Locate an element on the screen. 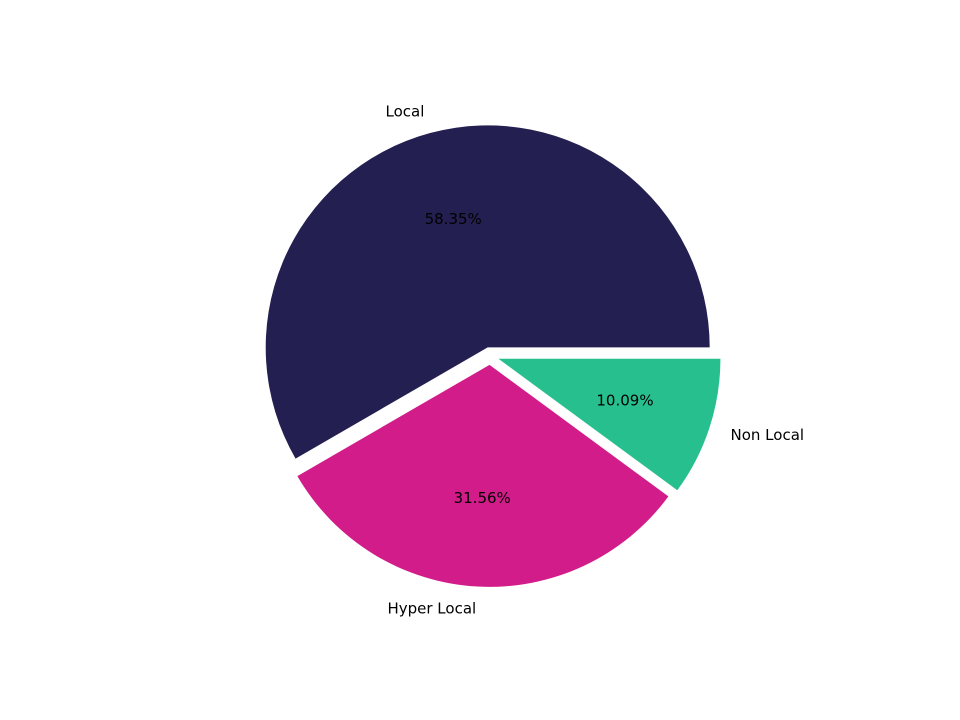 The image size is (960, 720). pie-percent-local: 58.35% is located at coordinates (453, 219).